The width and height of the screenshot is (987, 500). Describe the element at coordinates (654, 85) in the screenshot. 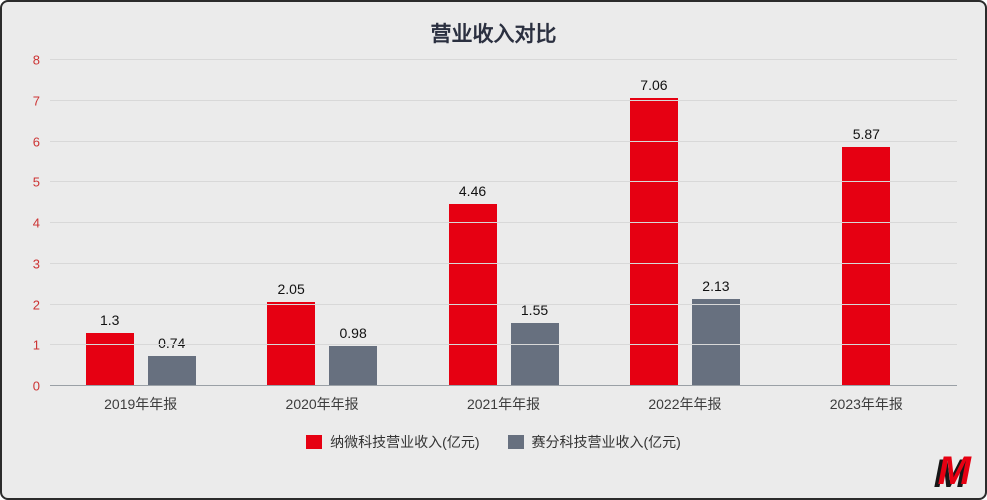

I see `bar-value-label: 7.06` at that location.